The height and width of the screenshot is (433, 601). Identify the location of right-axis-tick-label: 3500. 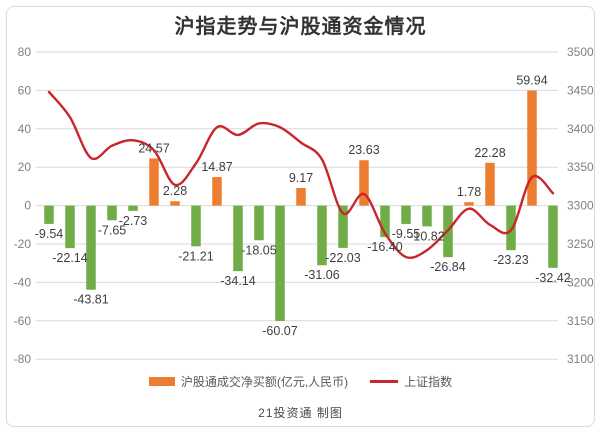
(580, 52).